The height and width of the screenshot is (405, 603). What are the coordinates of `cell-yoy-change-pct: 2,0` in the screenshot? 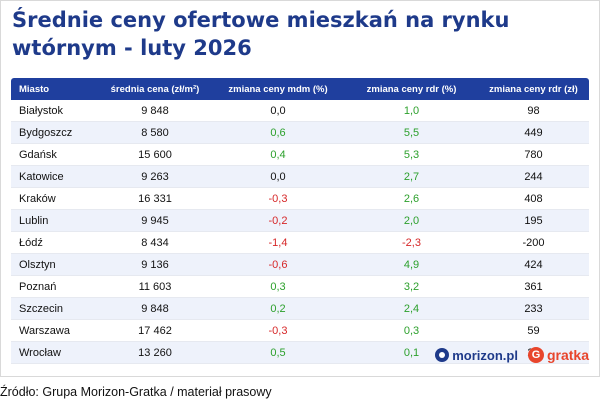 It's located at (411, 220).